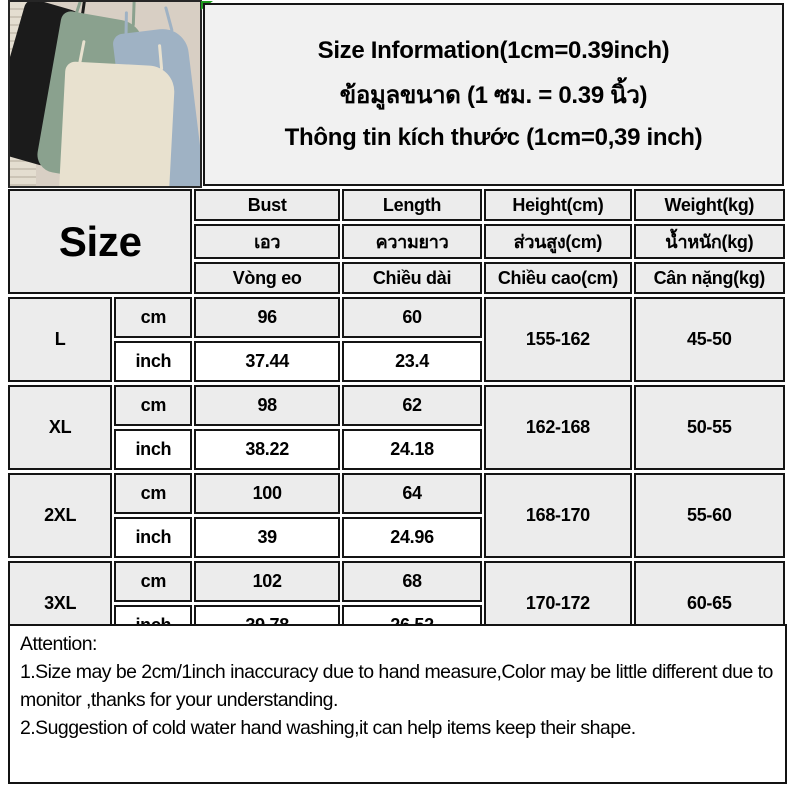  I want to click on table-row: inch 37.44 23.4, so click(396, 361).